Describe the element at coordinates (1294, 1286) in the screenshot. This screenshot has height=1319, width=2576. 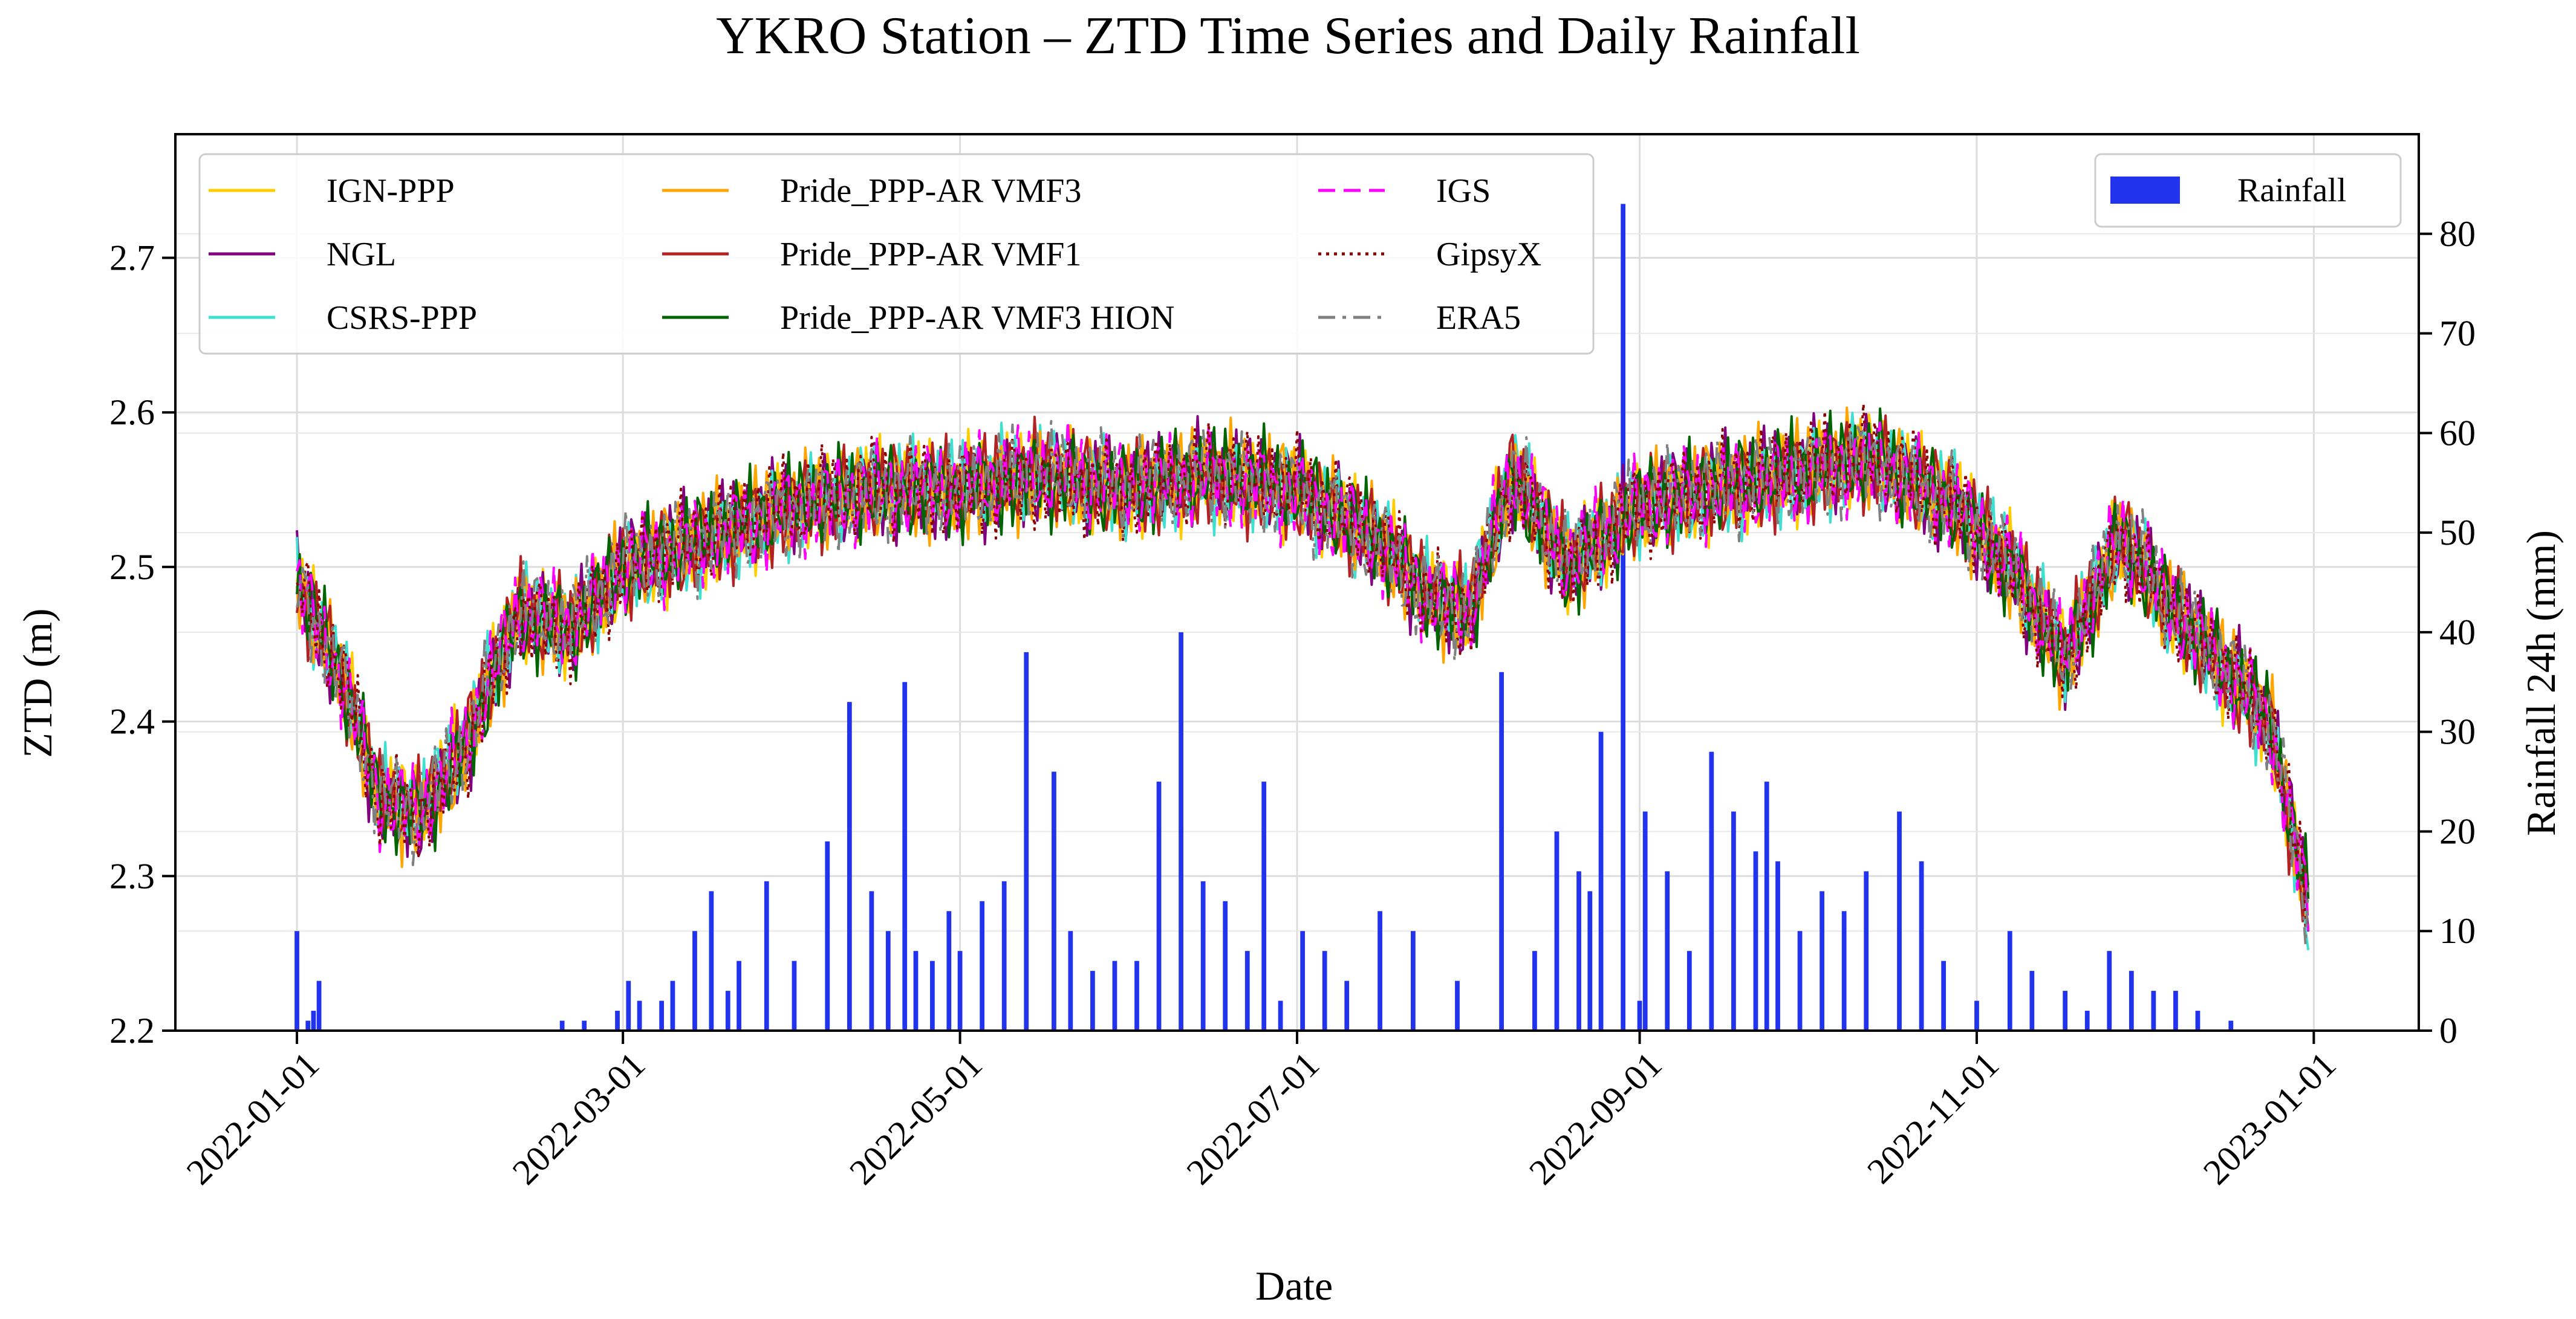
I see `x-axis-label: Date` at that location.